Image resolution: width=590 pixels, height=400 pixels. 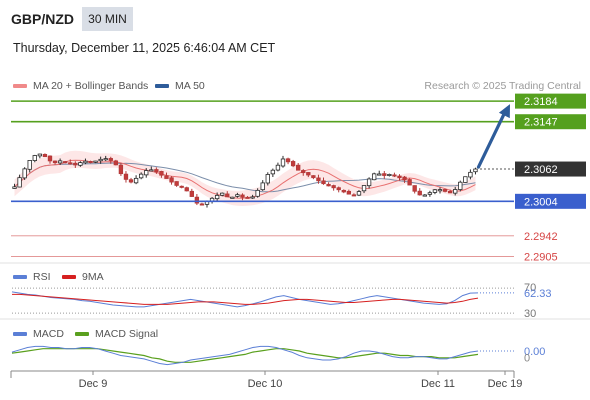 I want to click on rsi-tick-70: 70, so click(x=530, y=288).